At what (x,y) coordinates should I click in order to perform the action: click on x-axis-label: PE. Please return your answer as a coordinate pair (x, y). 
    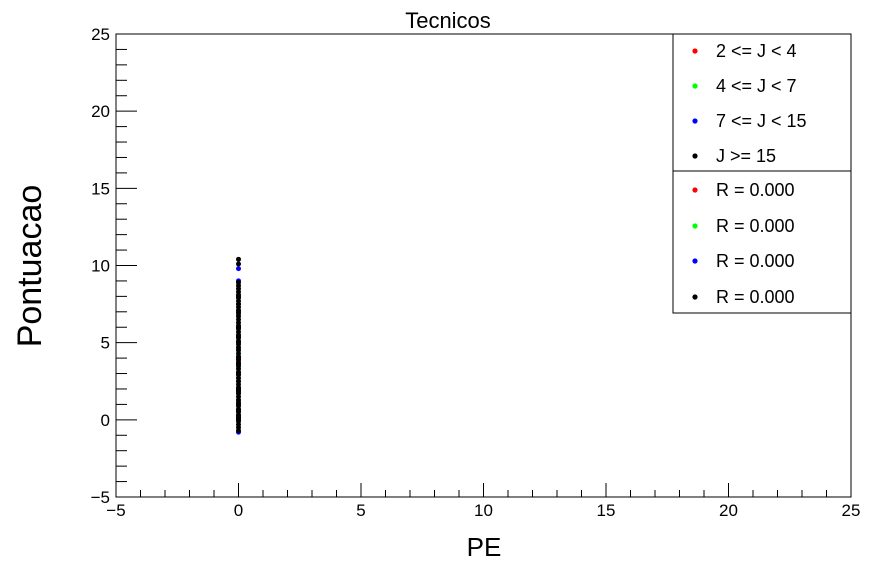
    Looking at the image, I should click on (484, 547).